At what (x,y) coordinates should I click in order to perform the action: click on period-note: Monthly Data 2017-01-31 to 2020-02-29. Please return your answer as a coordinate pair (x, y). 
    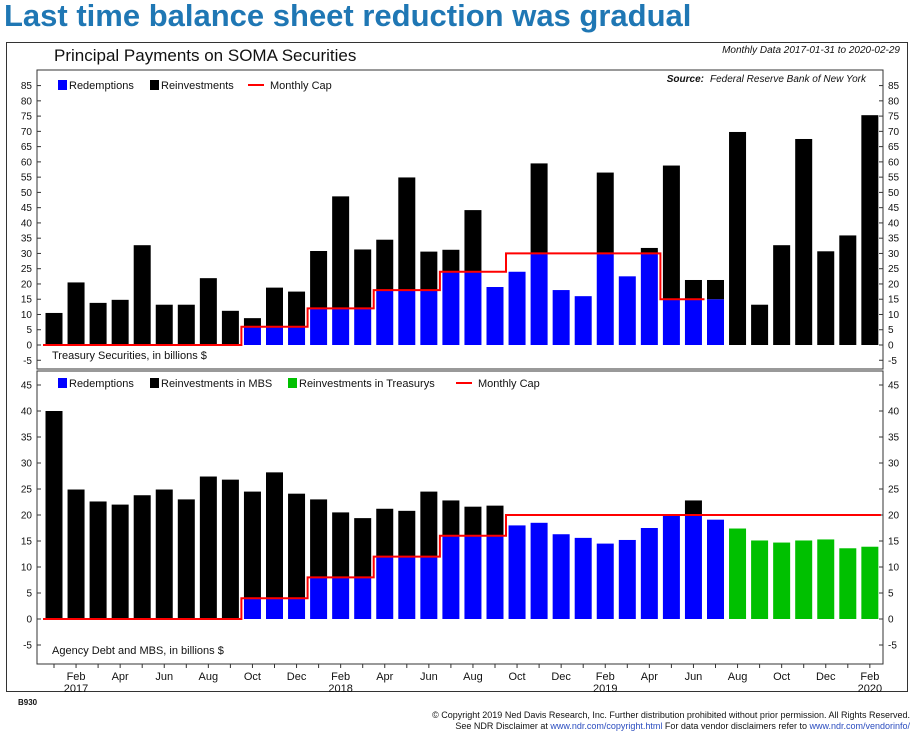
    Looking at the image, I should click on (811, 50).